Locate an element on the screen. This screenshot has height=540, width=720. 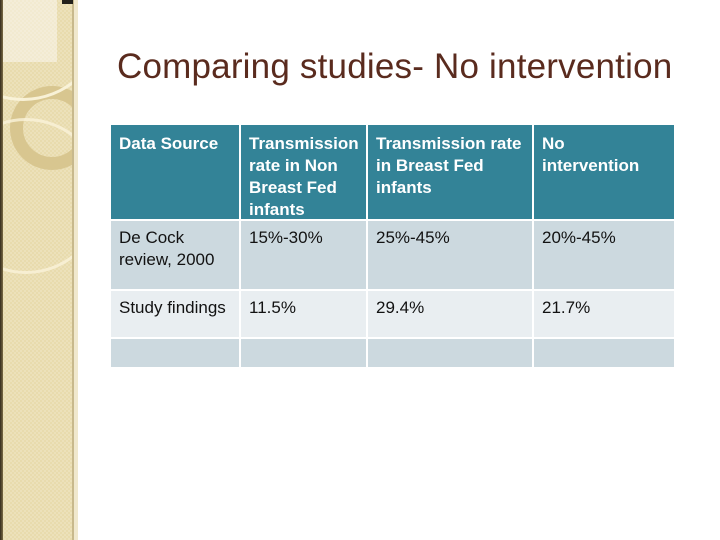
table-cell-source-study-findings: Study findings is located at coordinates (175, 314).